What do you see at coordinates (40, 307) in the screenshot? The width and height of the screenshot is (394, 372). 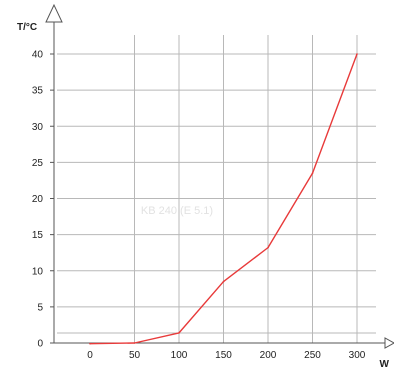 I see `y-tick-label-5: 5` at bounding box center [40, 307].